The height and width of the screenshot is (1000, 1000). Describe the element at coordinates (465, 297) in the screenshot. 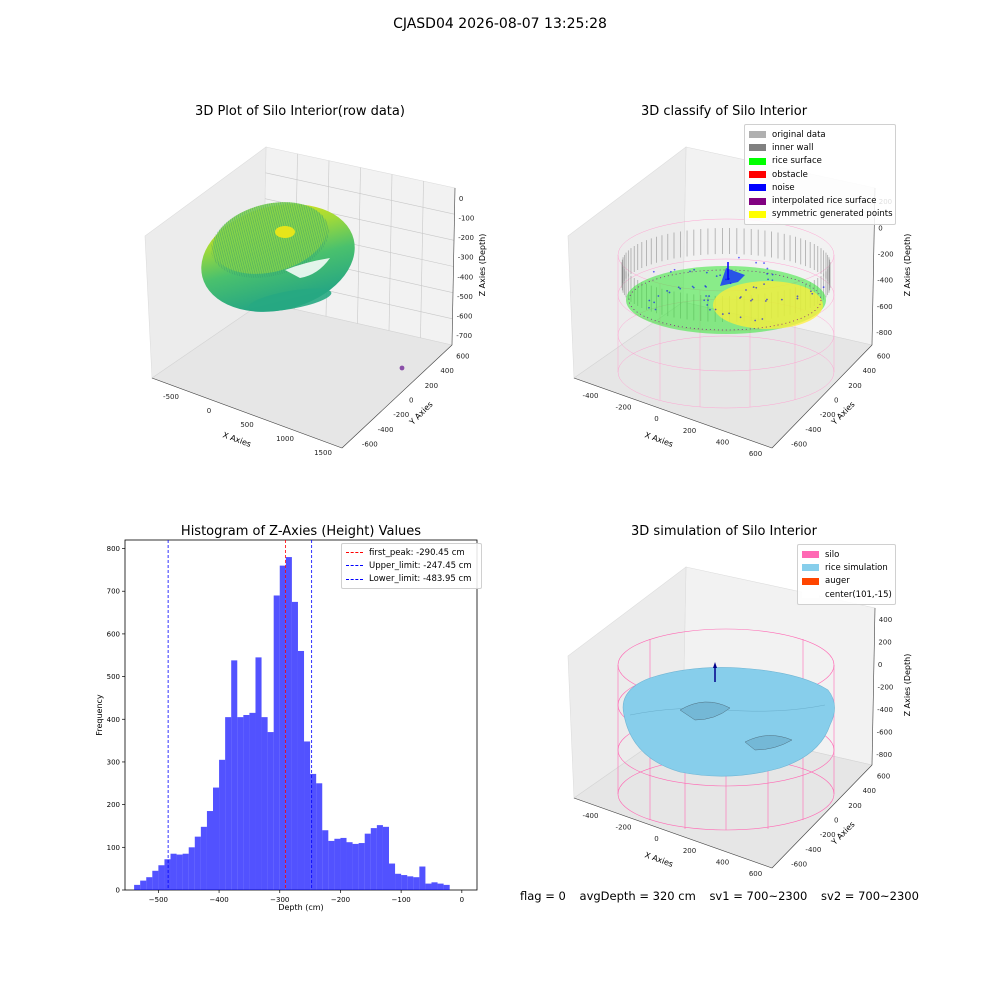

I see `z-tick-label: -500` at that location.